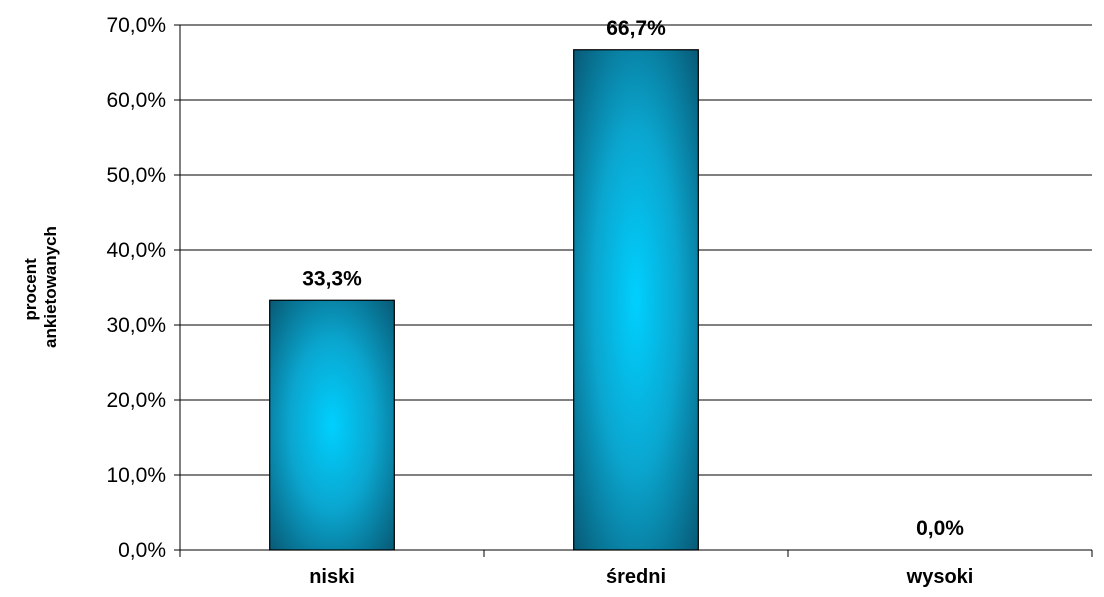  Describe the element at coordinates (136, 25) in the screenshot. I see `y-tick-label: 70,0%` at that location.